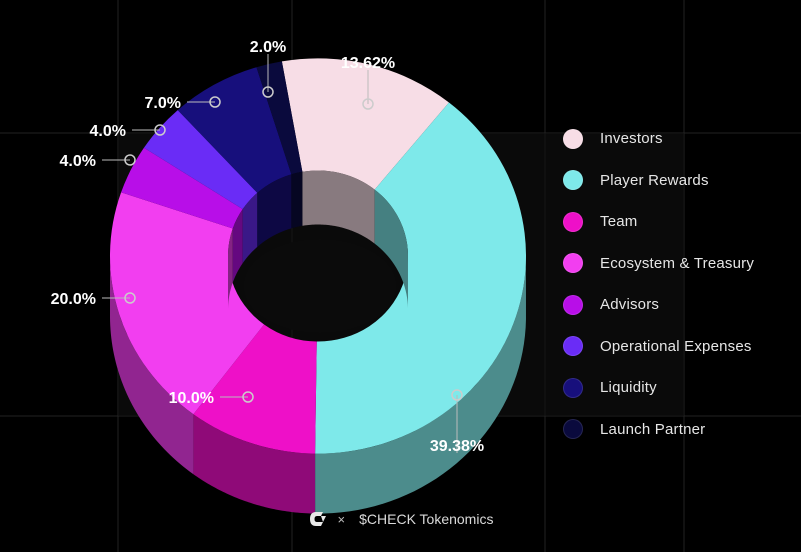 The width and height of the screenshot is (801, 552). I want to click on legend-label: Advisors, so click(630, 305).